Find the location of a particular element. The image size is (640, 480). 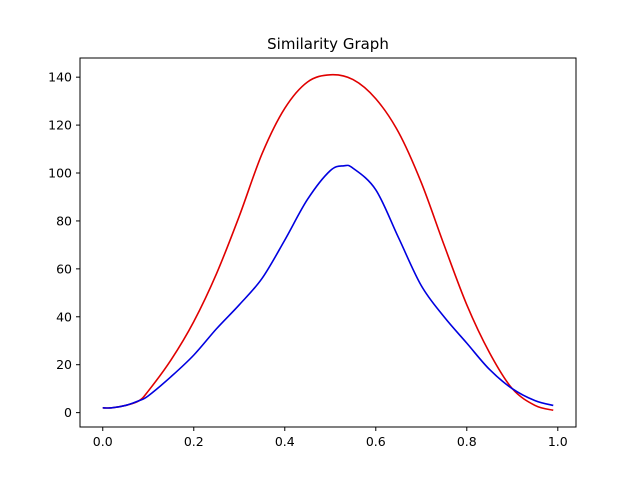

x-axis: 0.0 0.2 0.4 0.6 0.8 1.0 is located at coordinates (330, 438).